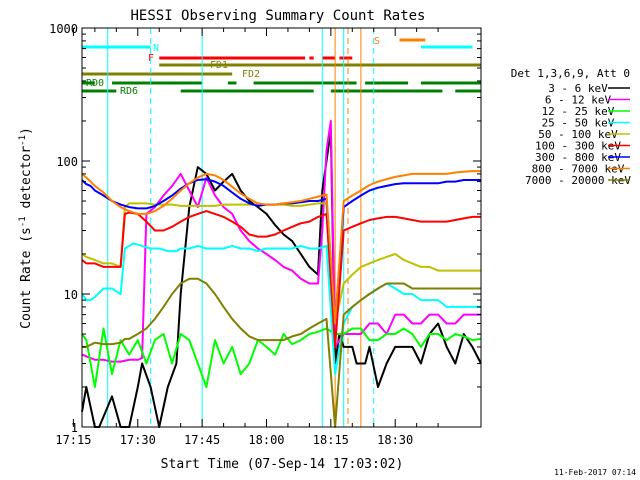 This screenshot has width=640, height=480. I want to click on y-axis-label-main: Count Rate (s, so click(26, 278).